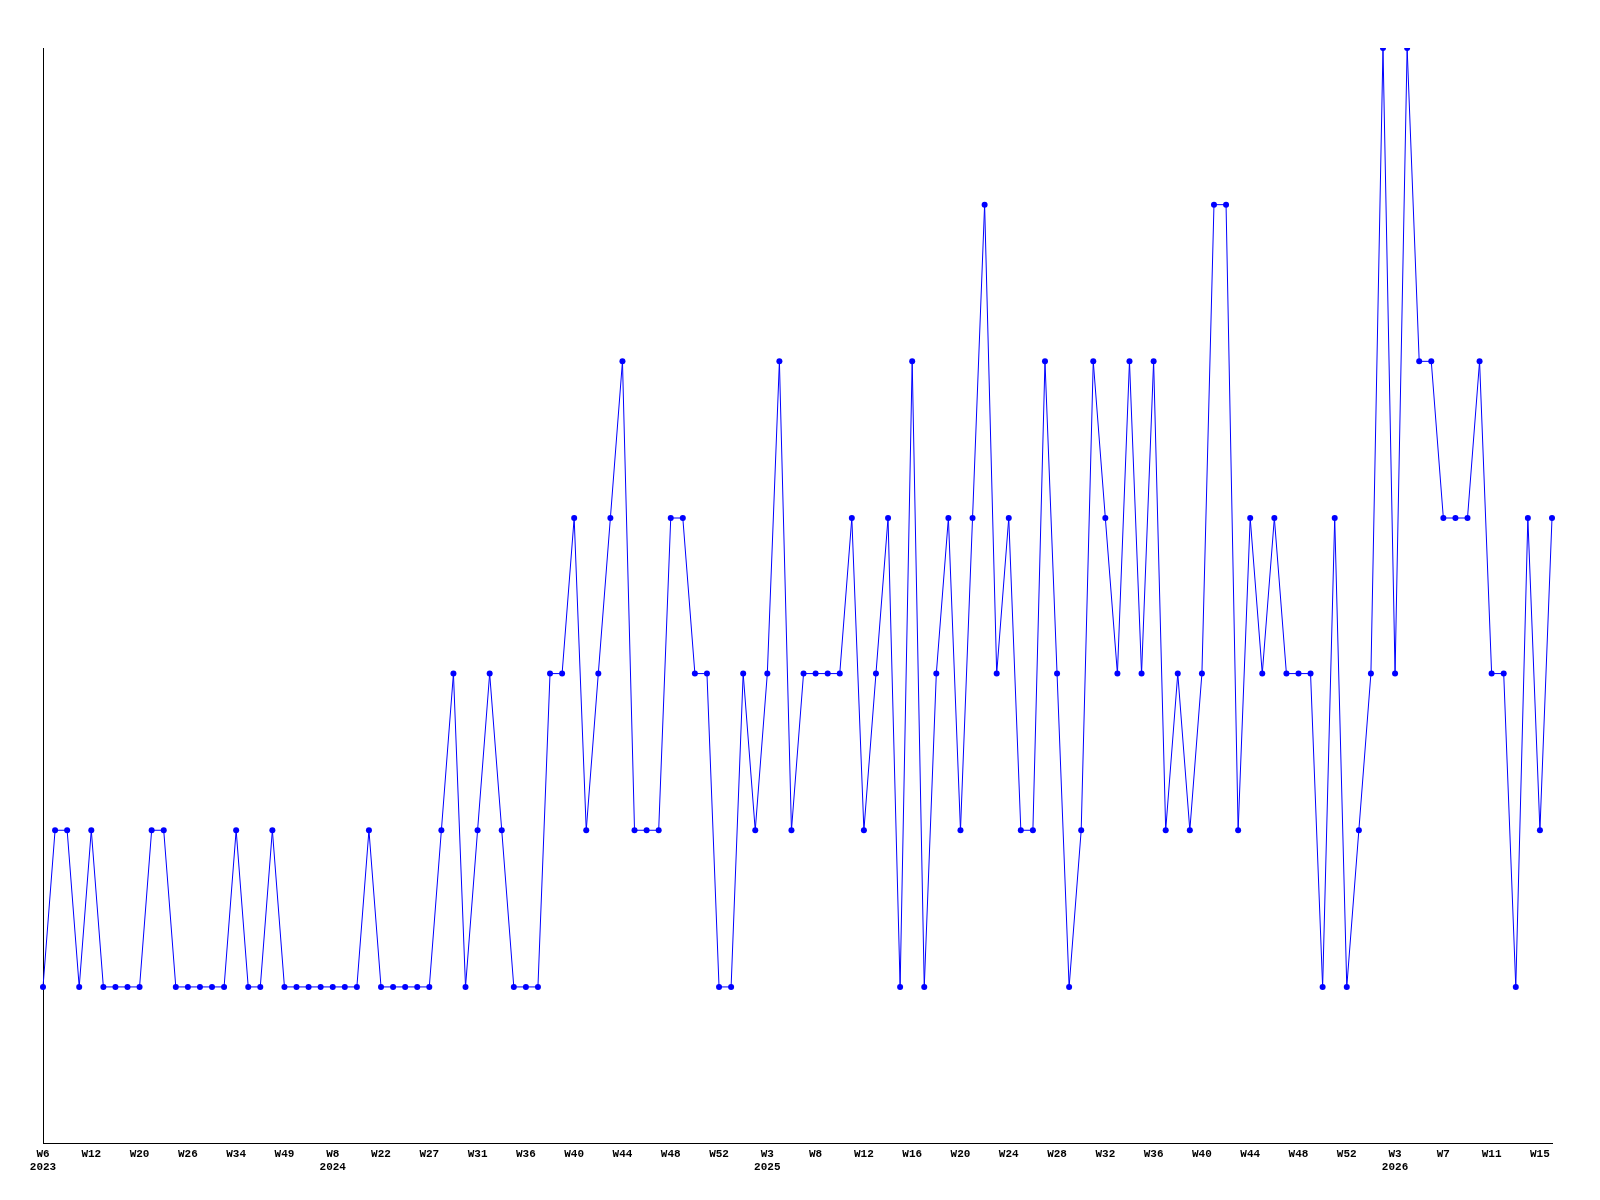 The width and height of the screenshot is (1600, 1200). I want to click on x-tick-label: W49, so click(284, 1153).